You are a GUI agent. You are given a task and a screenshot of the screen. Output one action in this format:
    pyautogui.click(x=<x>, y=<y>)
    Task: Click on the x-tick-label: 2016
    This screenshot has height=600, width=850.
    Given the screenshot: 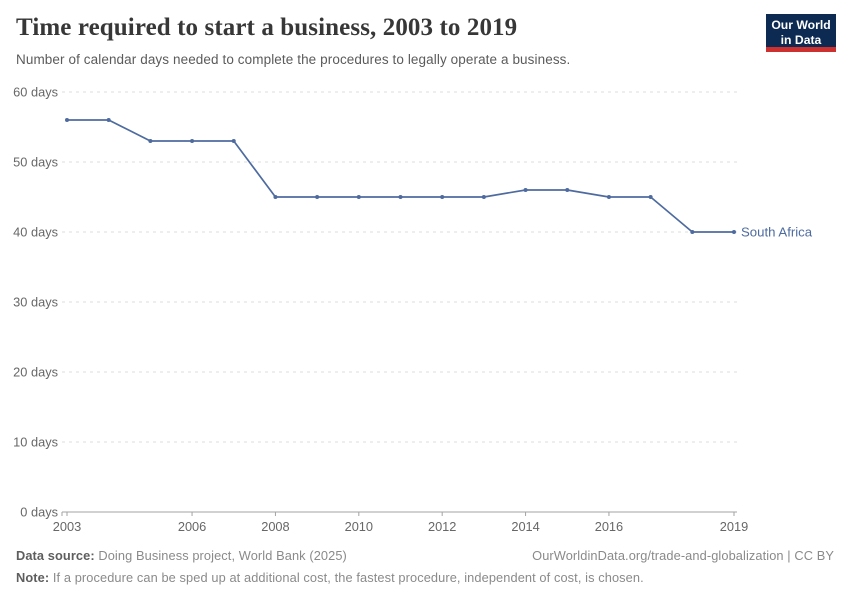 What is the action you would take?
    pyautogui.click(x=609, y=526)
    